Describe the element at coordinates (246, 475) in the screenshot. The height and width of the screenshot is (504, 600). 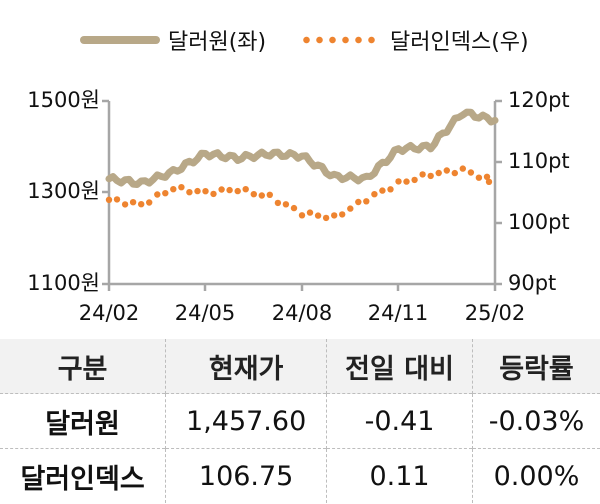
I see `current-price: 106.75` at that location.